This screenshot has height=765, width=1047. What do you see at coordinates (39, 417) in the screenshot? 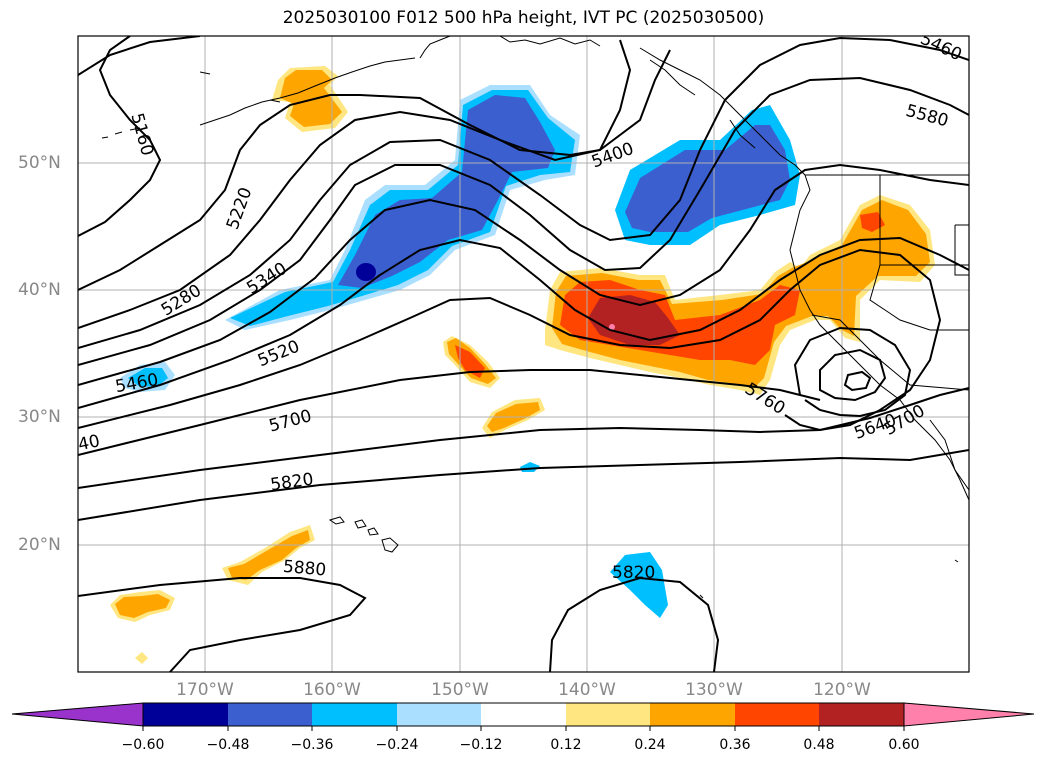
I see `lat-tick-label: 30°N` at bounding box center [39, 417].